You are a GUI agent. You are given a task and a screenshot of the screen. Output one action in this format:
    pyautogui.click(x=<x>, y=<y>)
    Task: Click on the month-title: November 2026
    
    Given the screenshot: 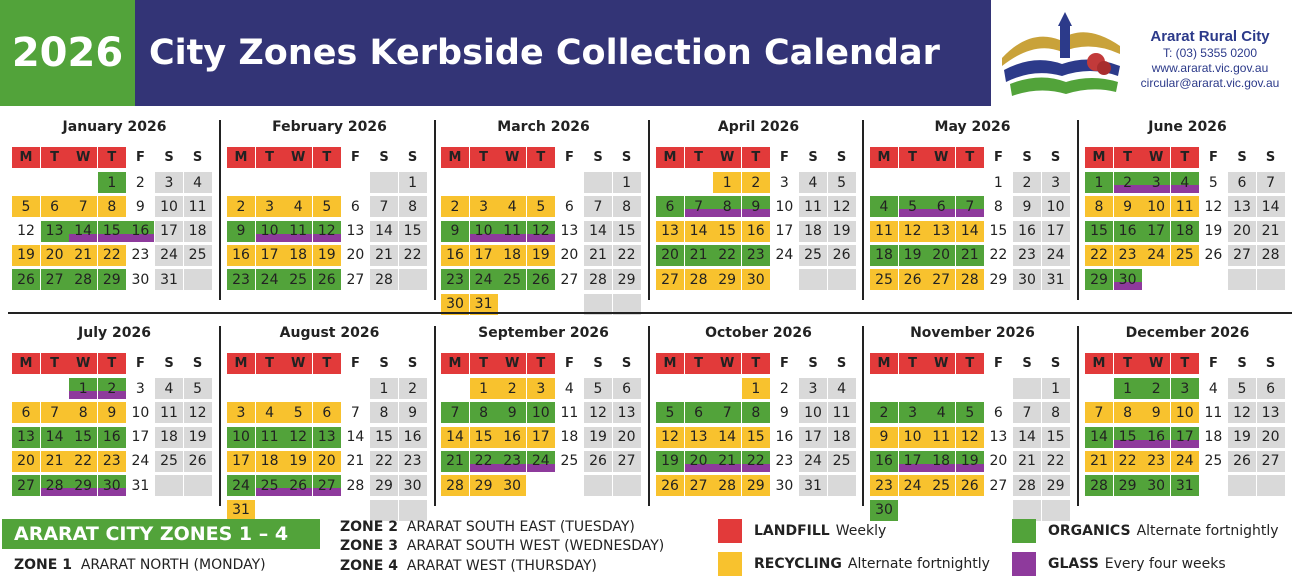 What is the action you would take?
    pyautogui.click(x=972, y=333)
    